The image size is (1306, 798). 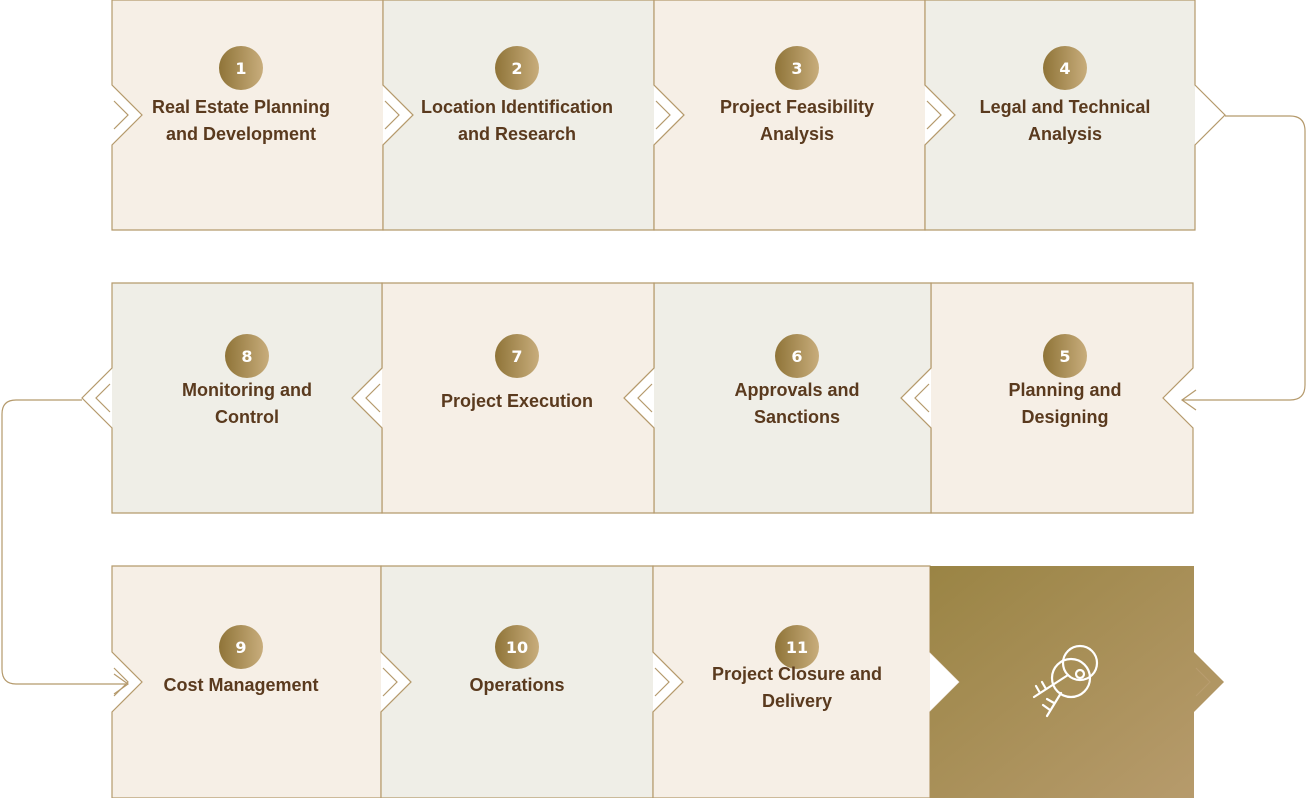 I want to click on process-step-6: 6 Approvals and Sanctions, so click(x=777, y=398).